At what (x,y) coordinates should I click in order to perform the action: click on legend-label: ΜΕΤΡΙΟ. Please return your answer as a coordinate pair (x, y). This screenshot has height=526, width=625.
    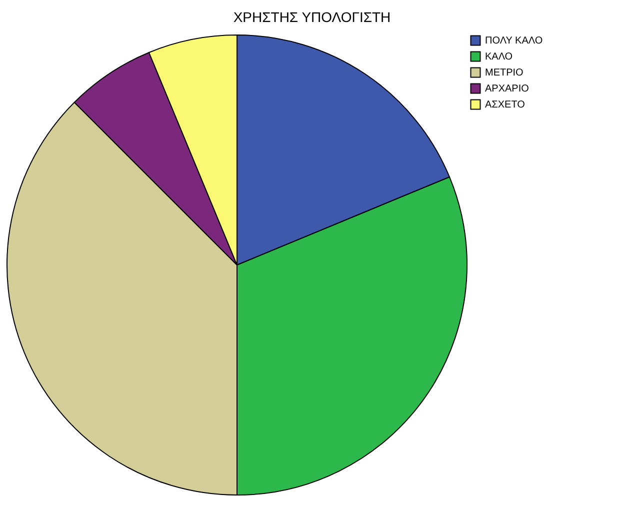
    Looking at the image, I should click on (504, 73).